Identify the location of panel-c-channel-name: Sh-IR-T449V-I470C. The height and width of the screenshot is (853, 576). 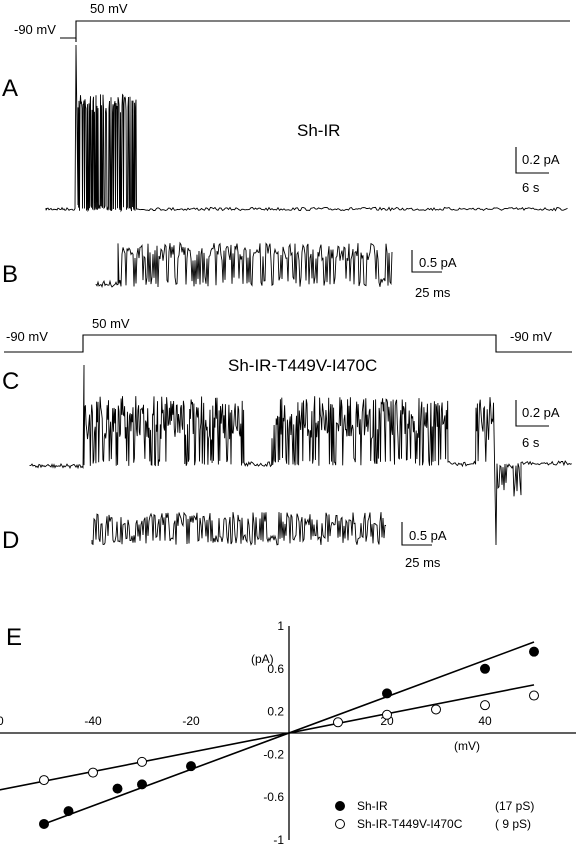
(302, 365).